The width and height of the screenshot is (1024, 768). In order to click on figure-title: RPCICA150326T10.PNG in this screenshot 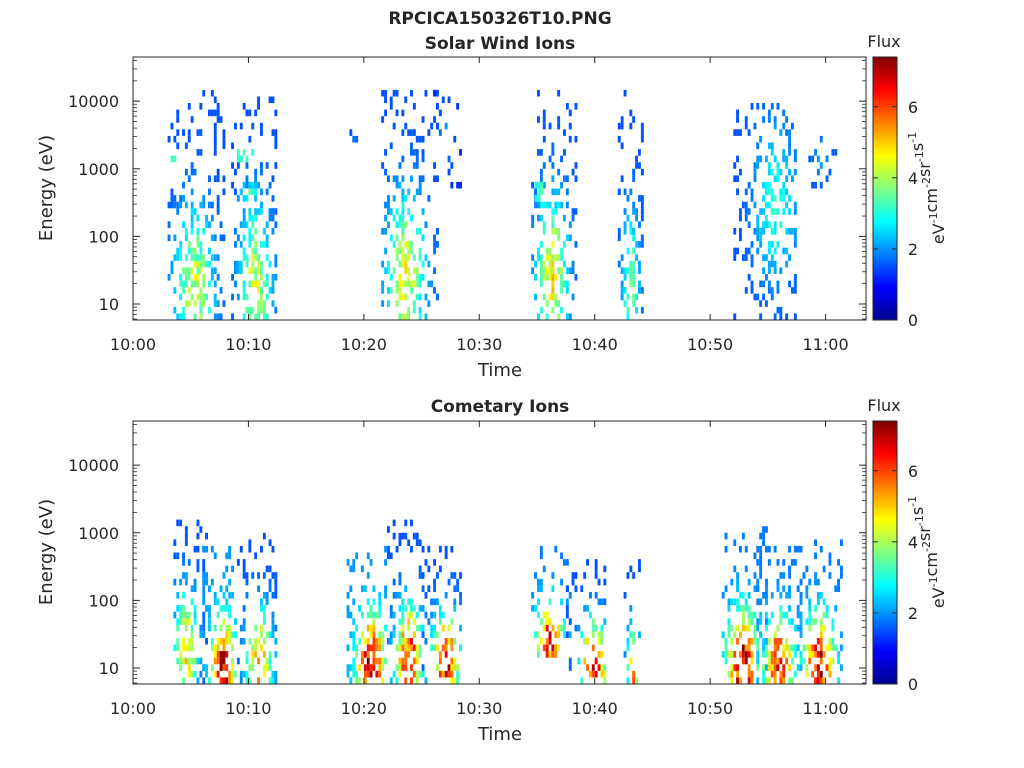, I will do `click(499, 19)`.